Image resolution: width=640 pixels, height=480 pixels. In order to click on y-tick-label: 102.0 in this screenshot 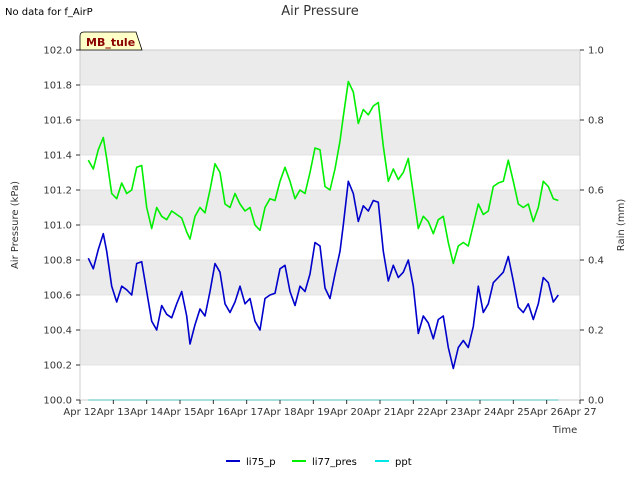, I will do `click(57, 51)`.